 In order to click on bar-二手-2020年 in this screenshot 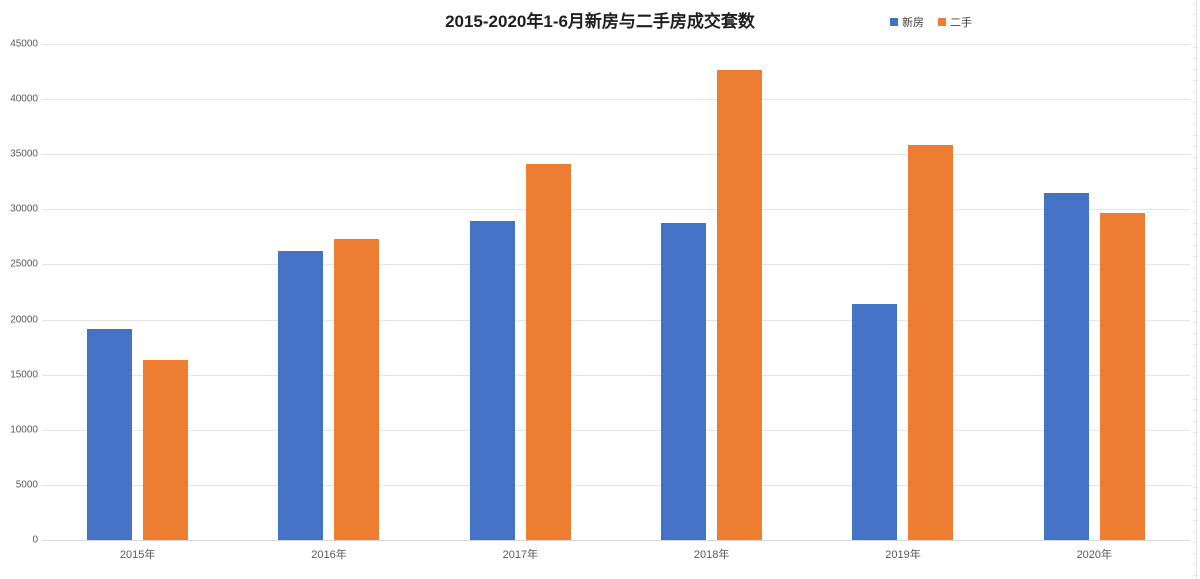, I will do `click(1122, 376)`.